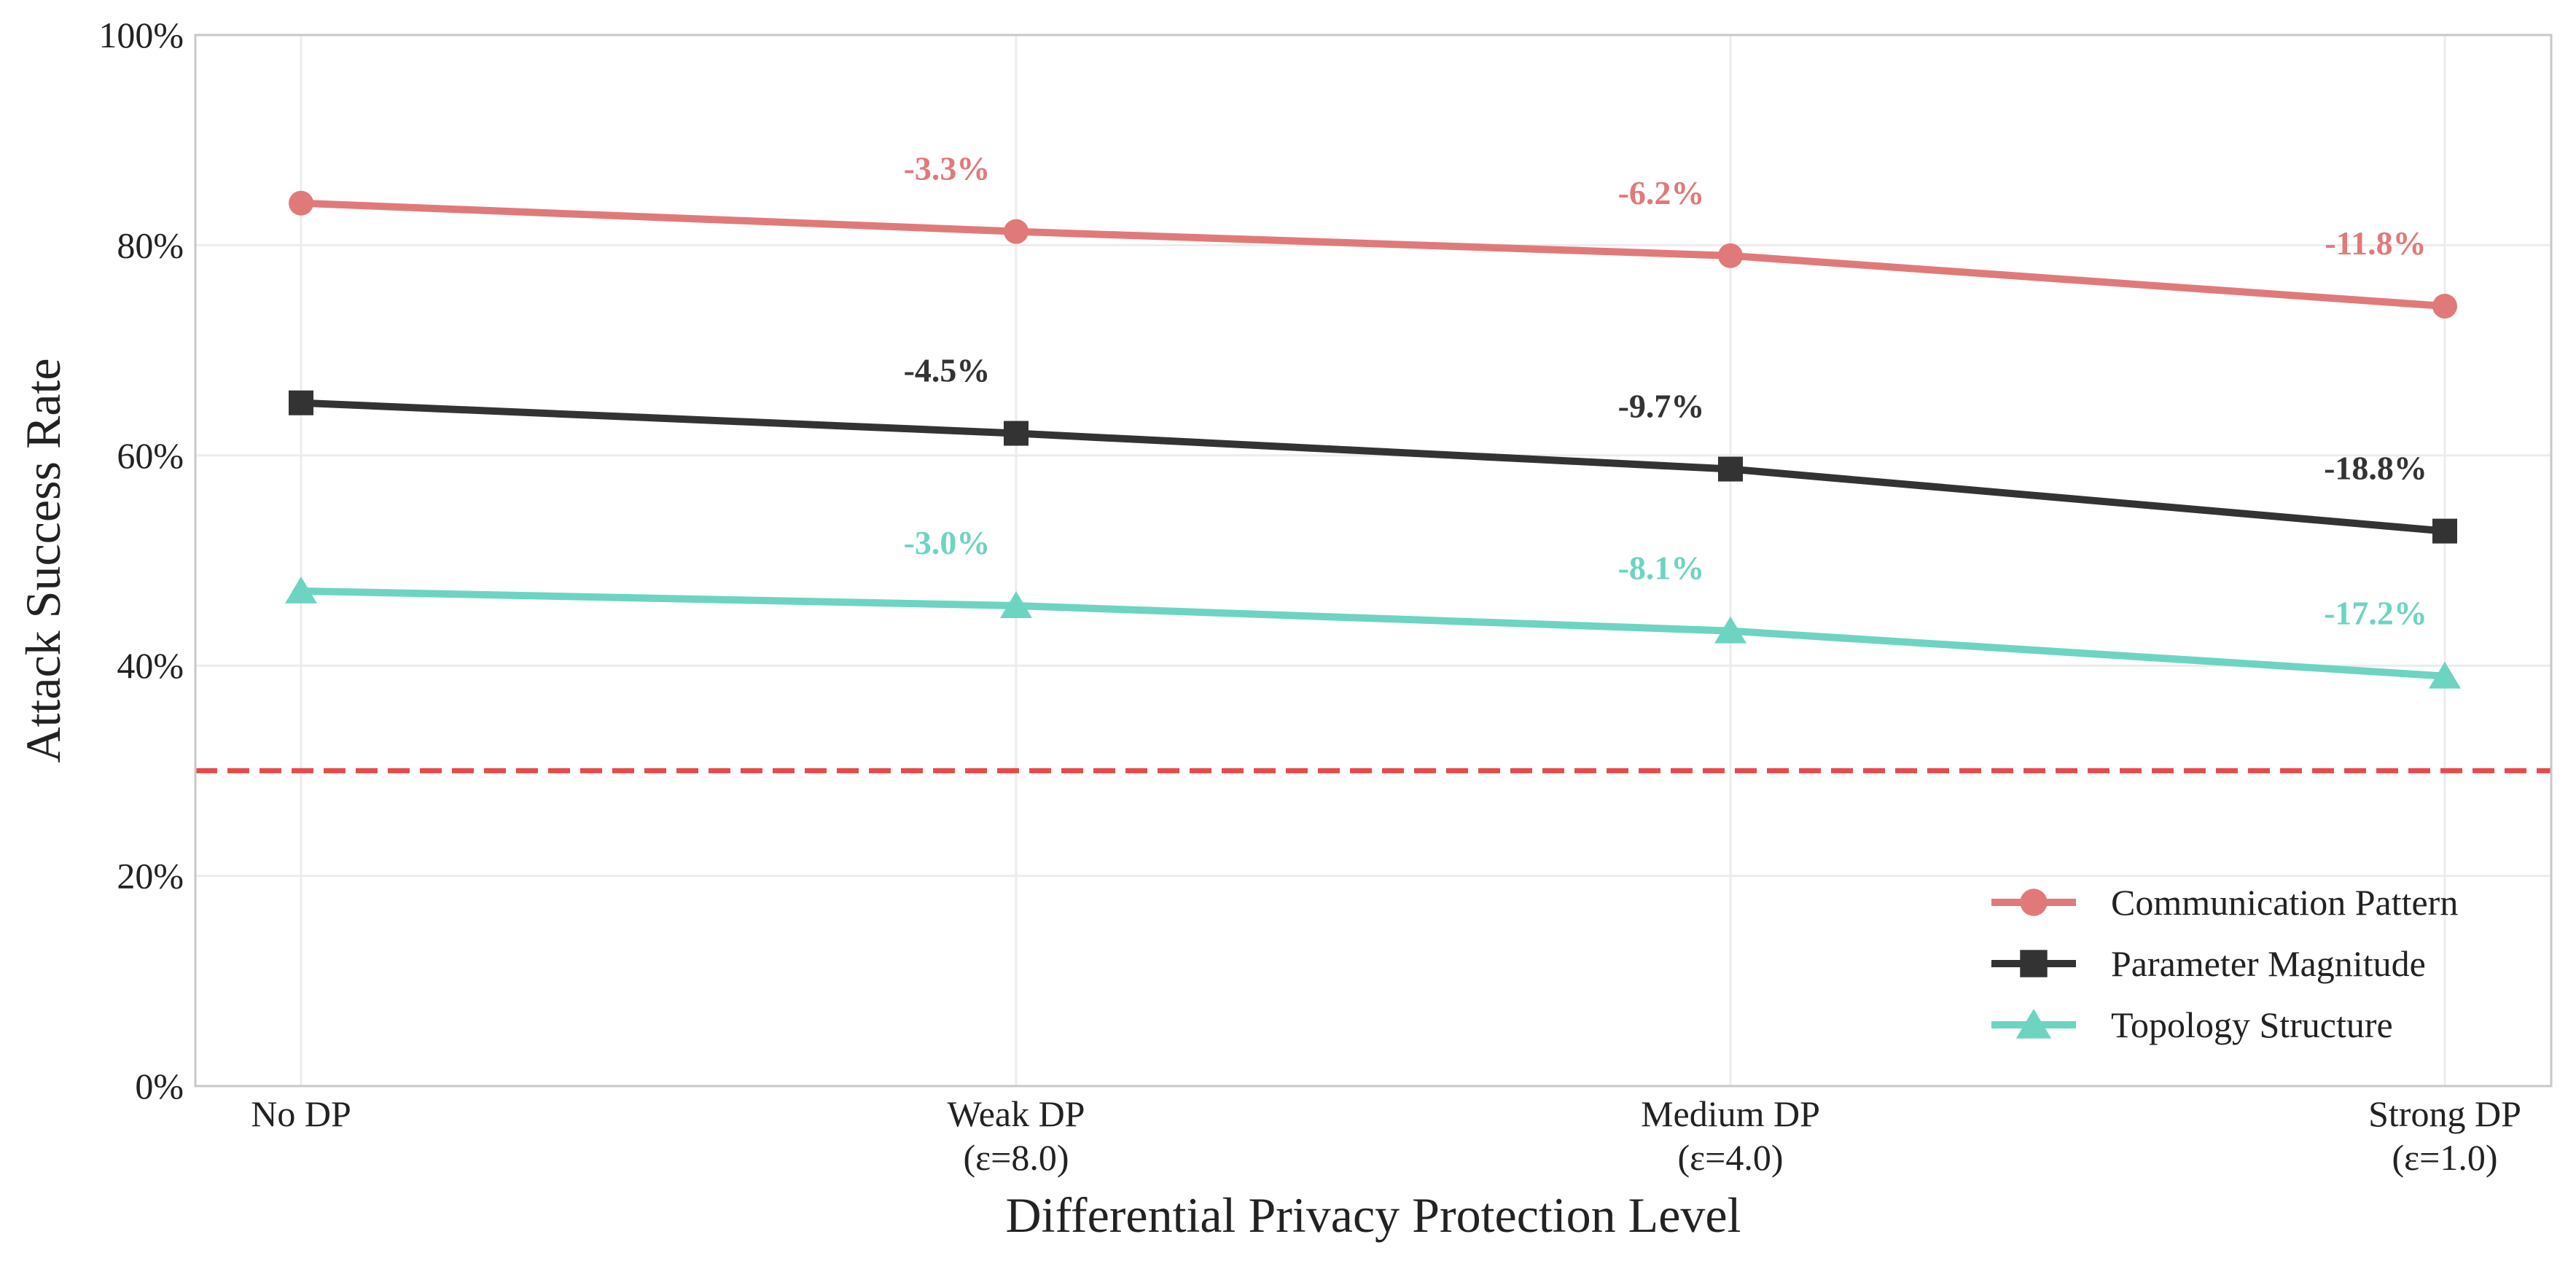 Image resolution: width=2576 pixels, height=1269 pixels. I want to click on series-parameter-magnitude, so click(1373, 467).